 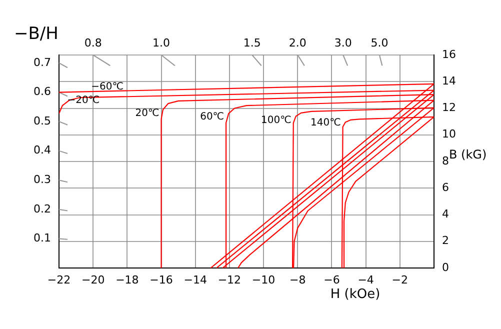 What do you see at coordinates (42, 150) in the screenshot?
I see `y2-tick-label: 0.4` at bounding box center [42, 150].